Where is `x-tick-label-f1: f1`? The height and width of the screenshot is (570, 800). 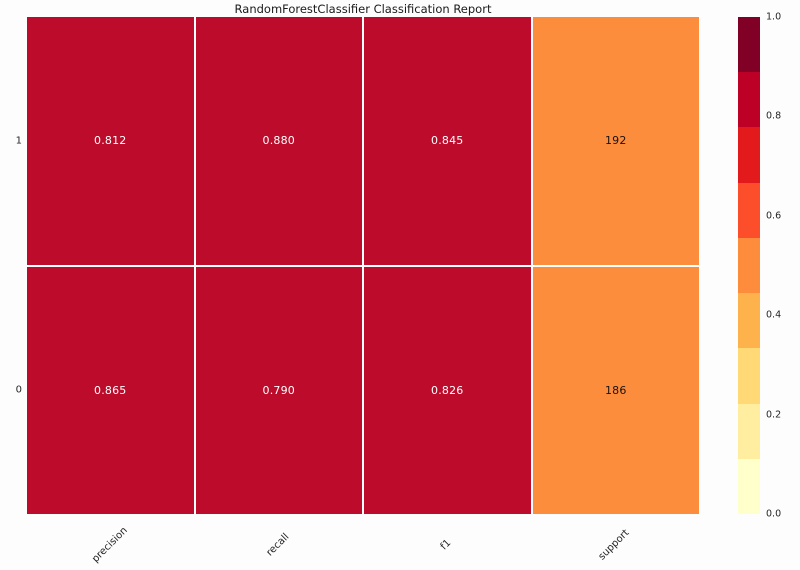
x-tick-label-f1: f1 is located at coordinates (446, 545).